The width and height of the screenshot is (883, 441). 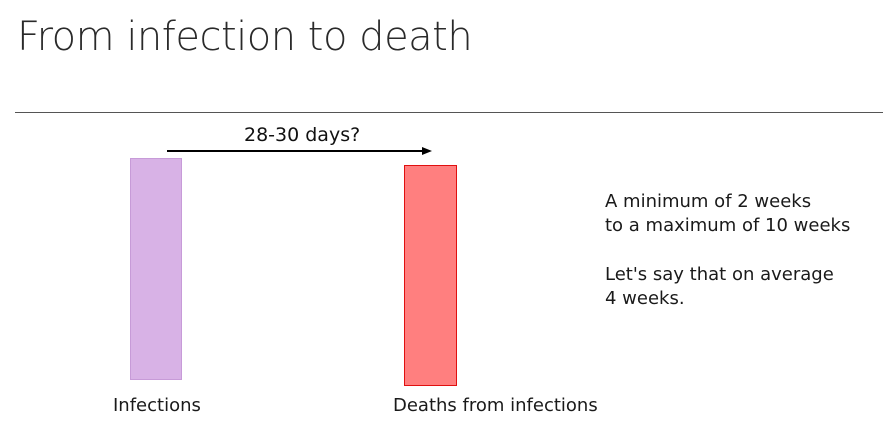 I want to click on duration-average-line: 4 weeks., so click(x=645, y=298).